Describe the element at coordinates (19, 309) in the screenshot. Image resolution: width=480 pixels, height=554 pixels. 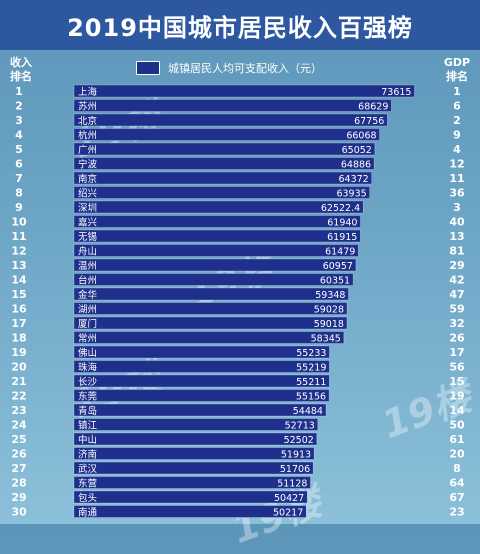
I see `income-rank-label: 16` at that location.